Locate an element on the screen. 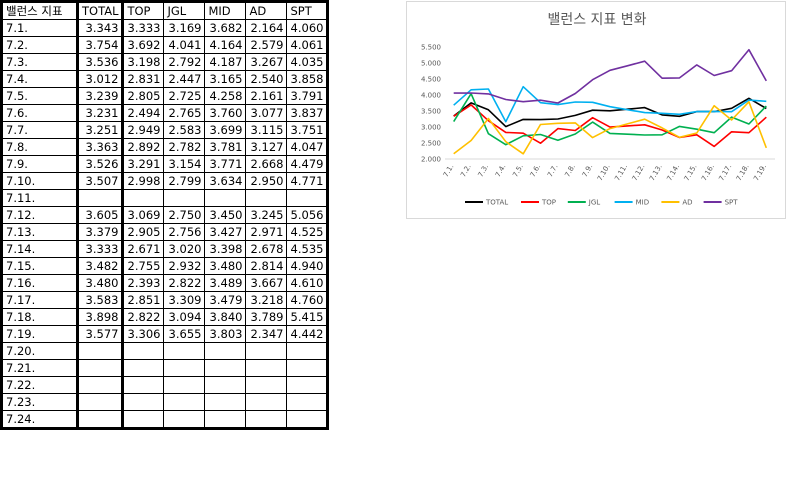 The width and height of the screenshot is (788, 498). table-cell: 2.671 is located at coordinates (143, 249).